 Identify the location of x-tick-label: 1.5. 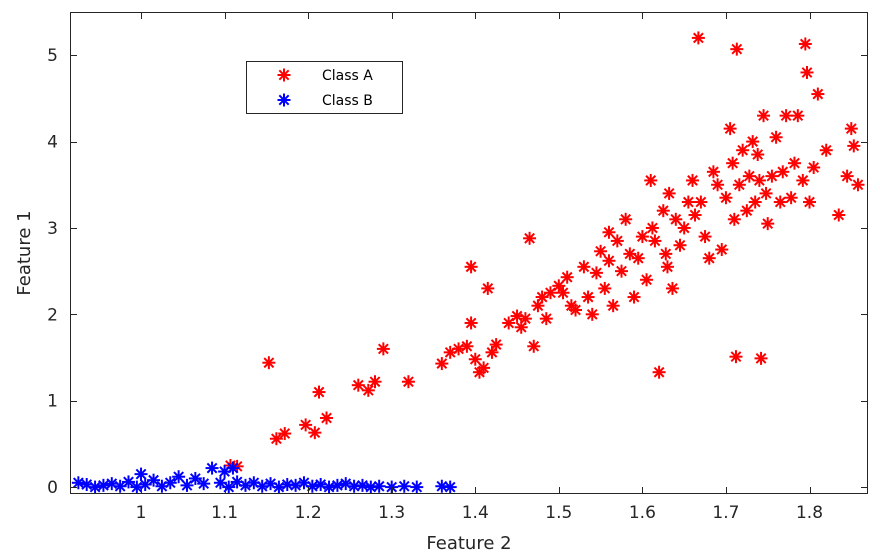
(558, 513).